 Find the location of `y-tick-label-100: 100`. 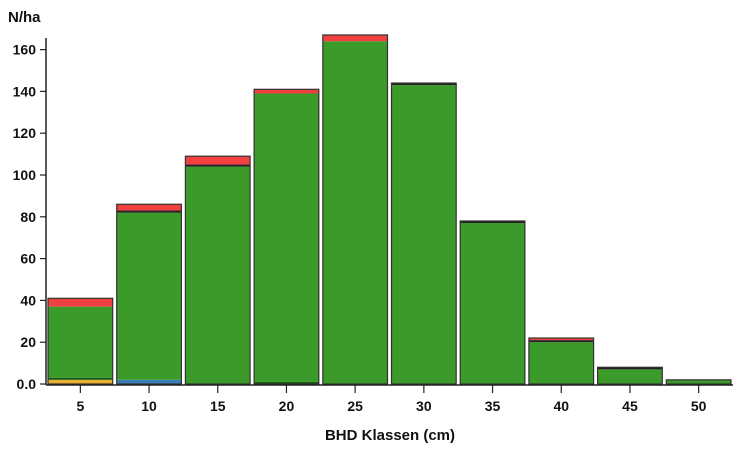

y-tick-label-100: 100 is located at coordinates (25, 175).